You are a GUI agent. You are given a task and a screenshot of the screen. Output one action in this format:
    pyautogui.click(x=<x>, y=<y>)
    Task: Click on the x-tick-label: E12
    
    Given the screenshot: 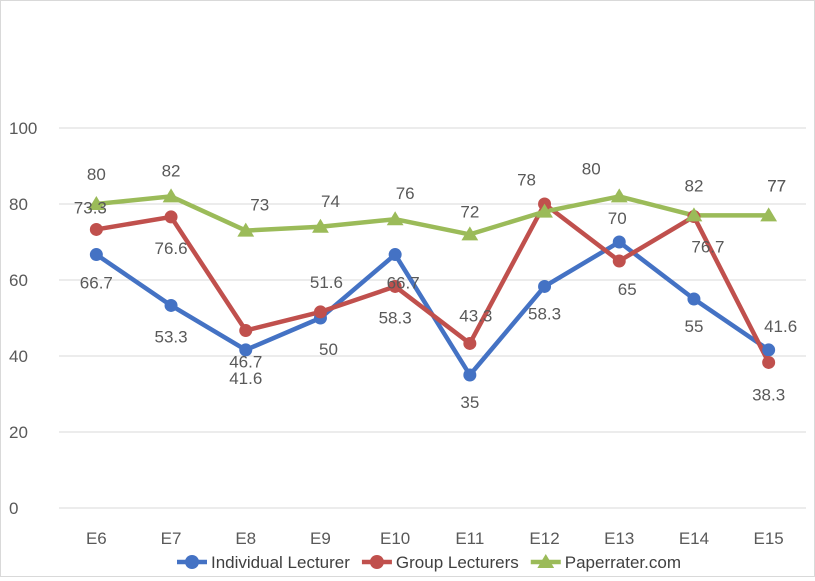 What is the action you would take?
    pyautogui.click(x=544, y=538)
    